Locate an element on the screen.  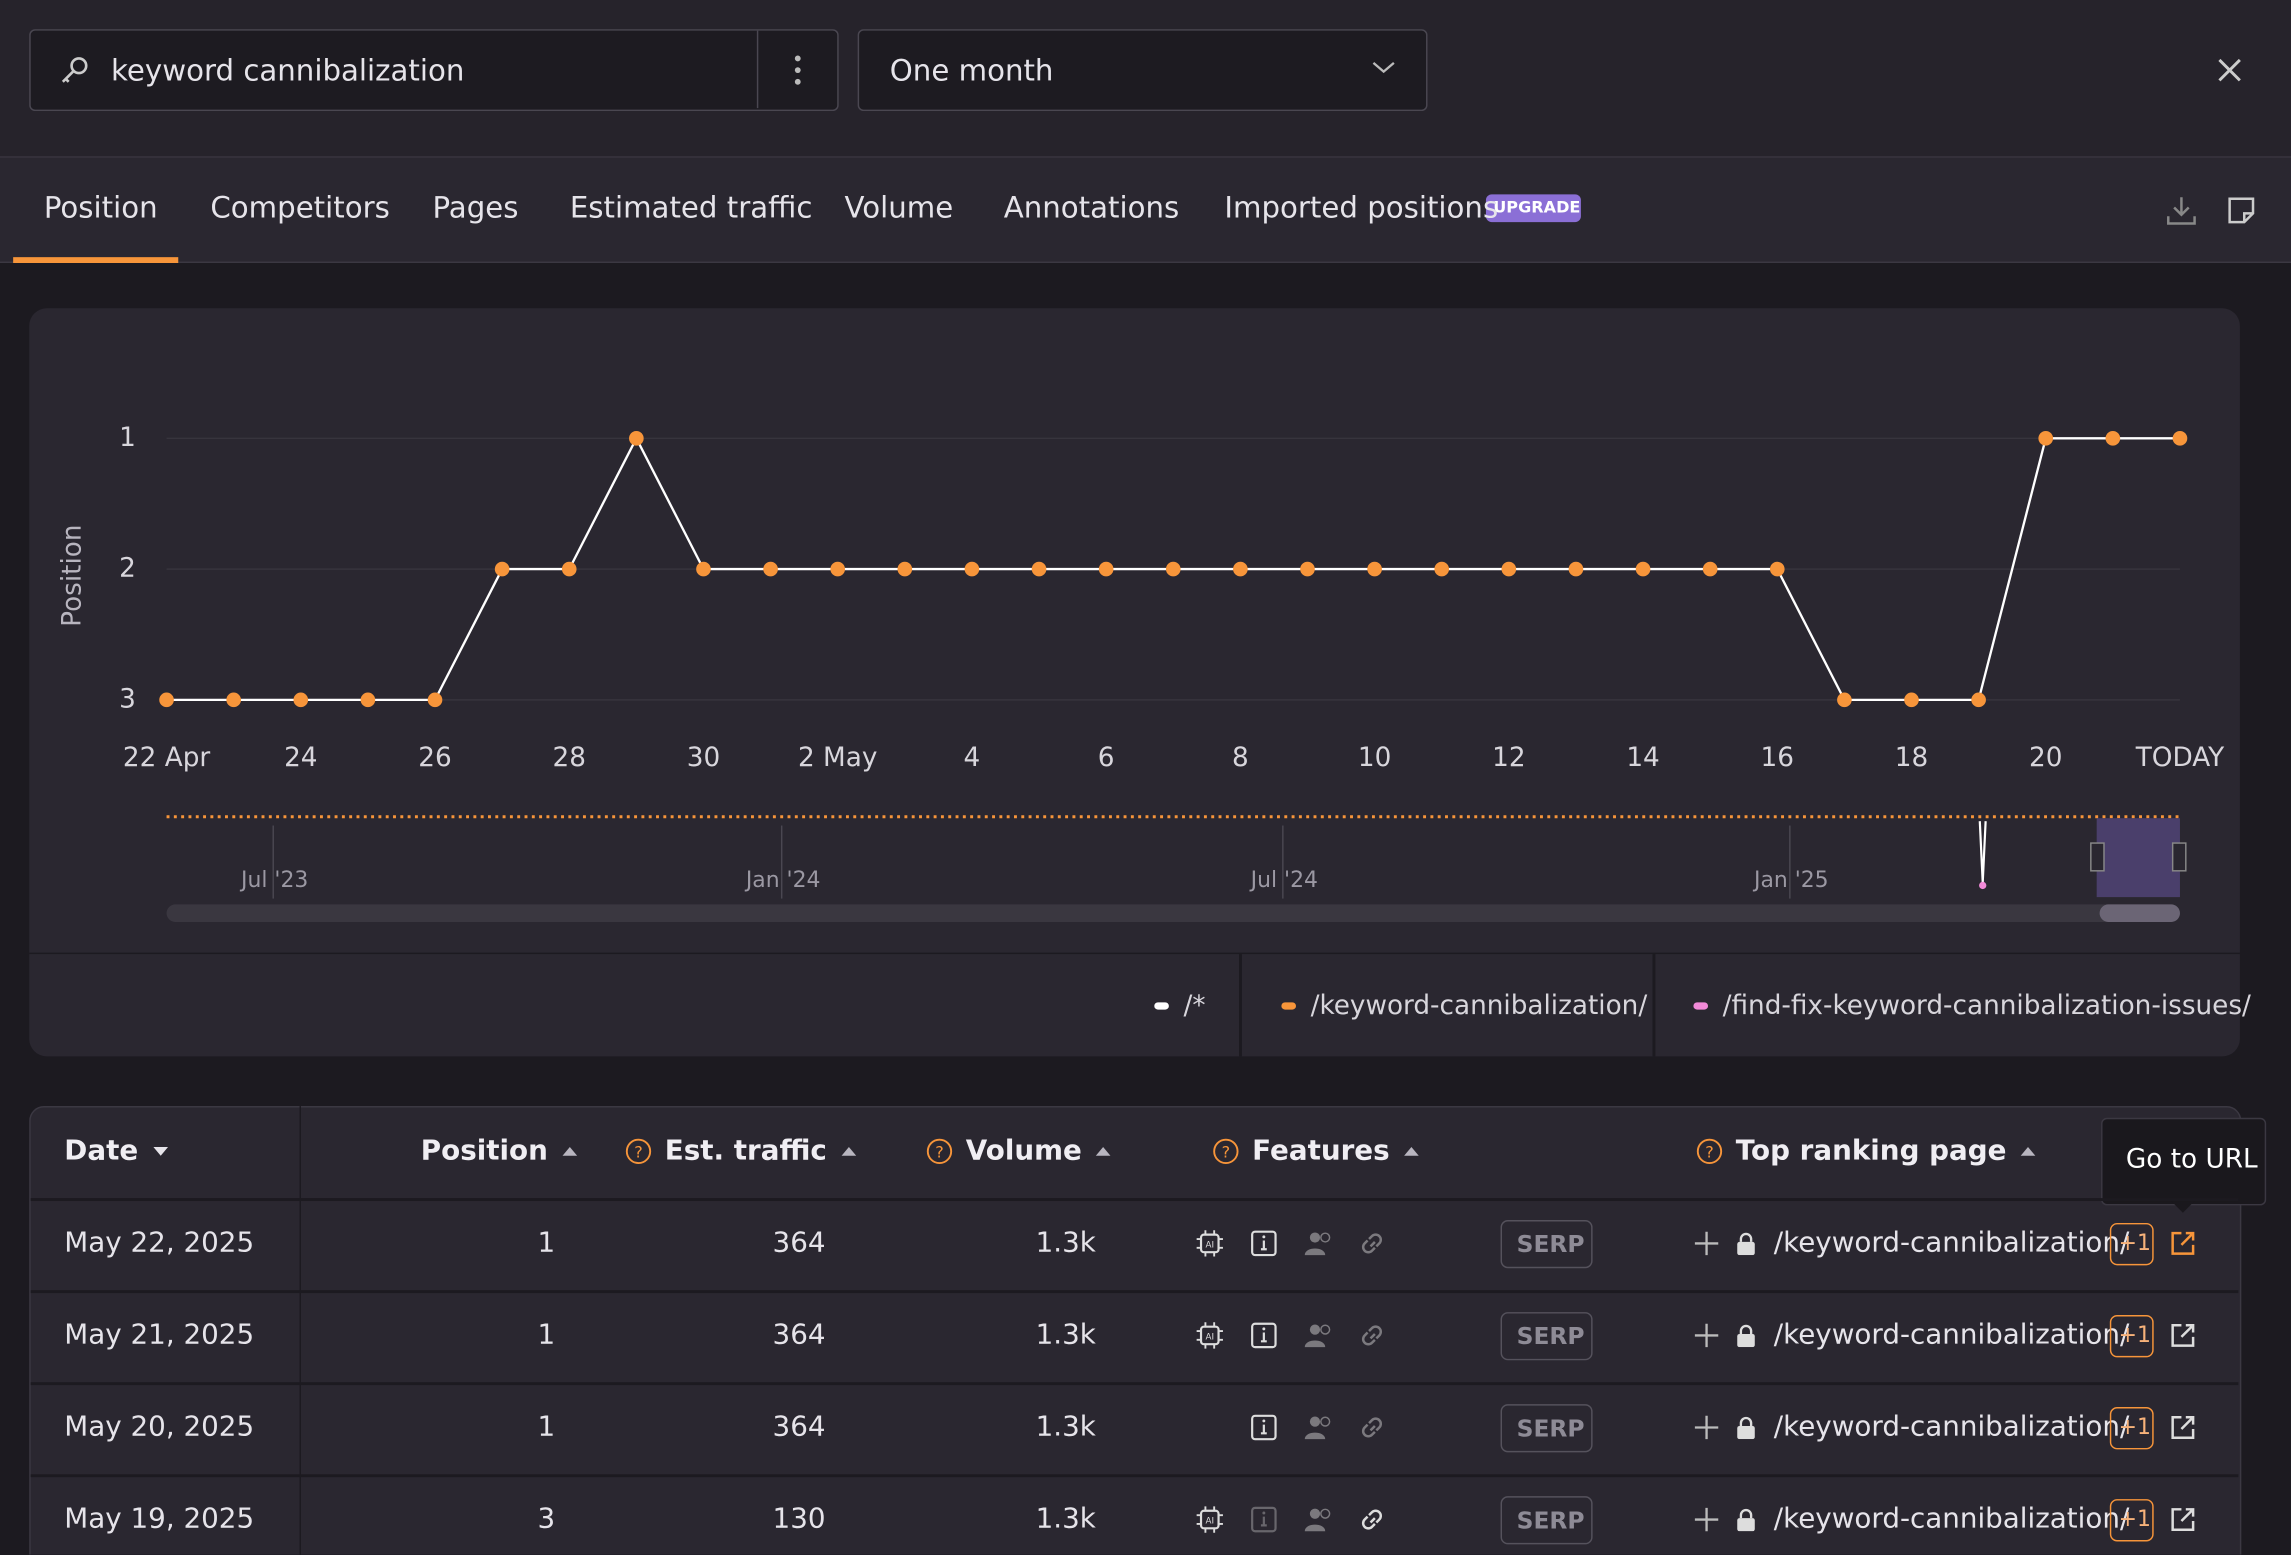
tab: Pages is located at coordinates (475, 207).